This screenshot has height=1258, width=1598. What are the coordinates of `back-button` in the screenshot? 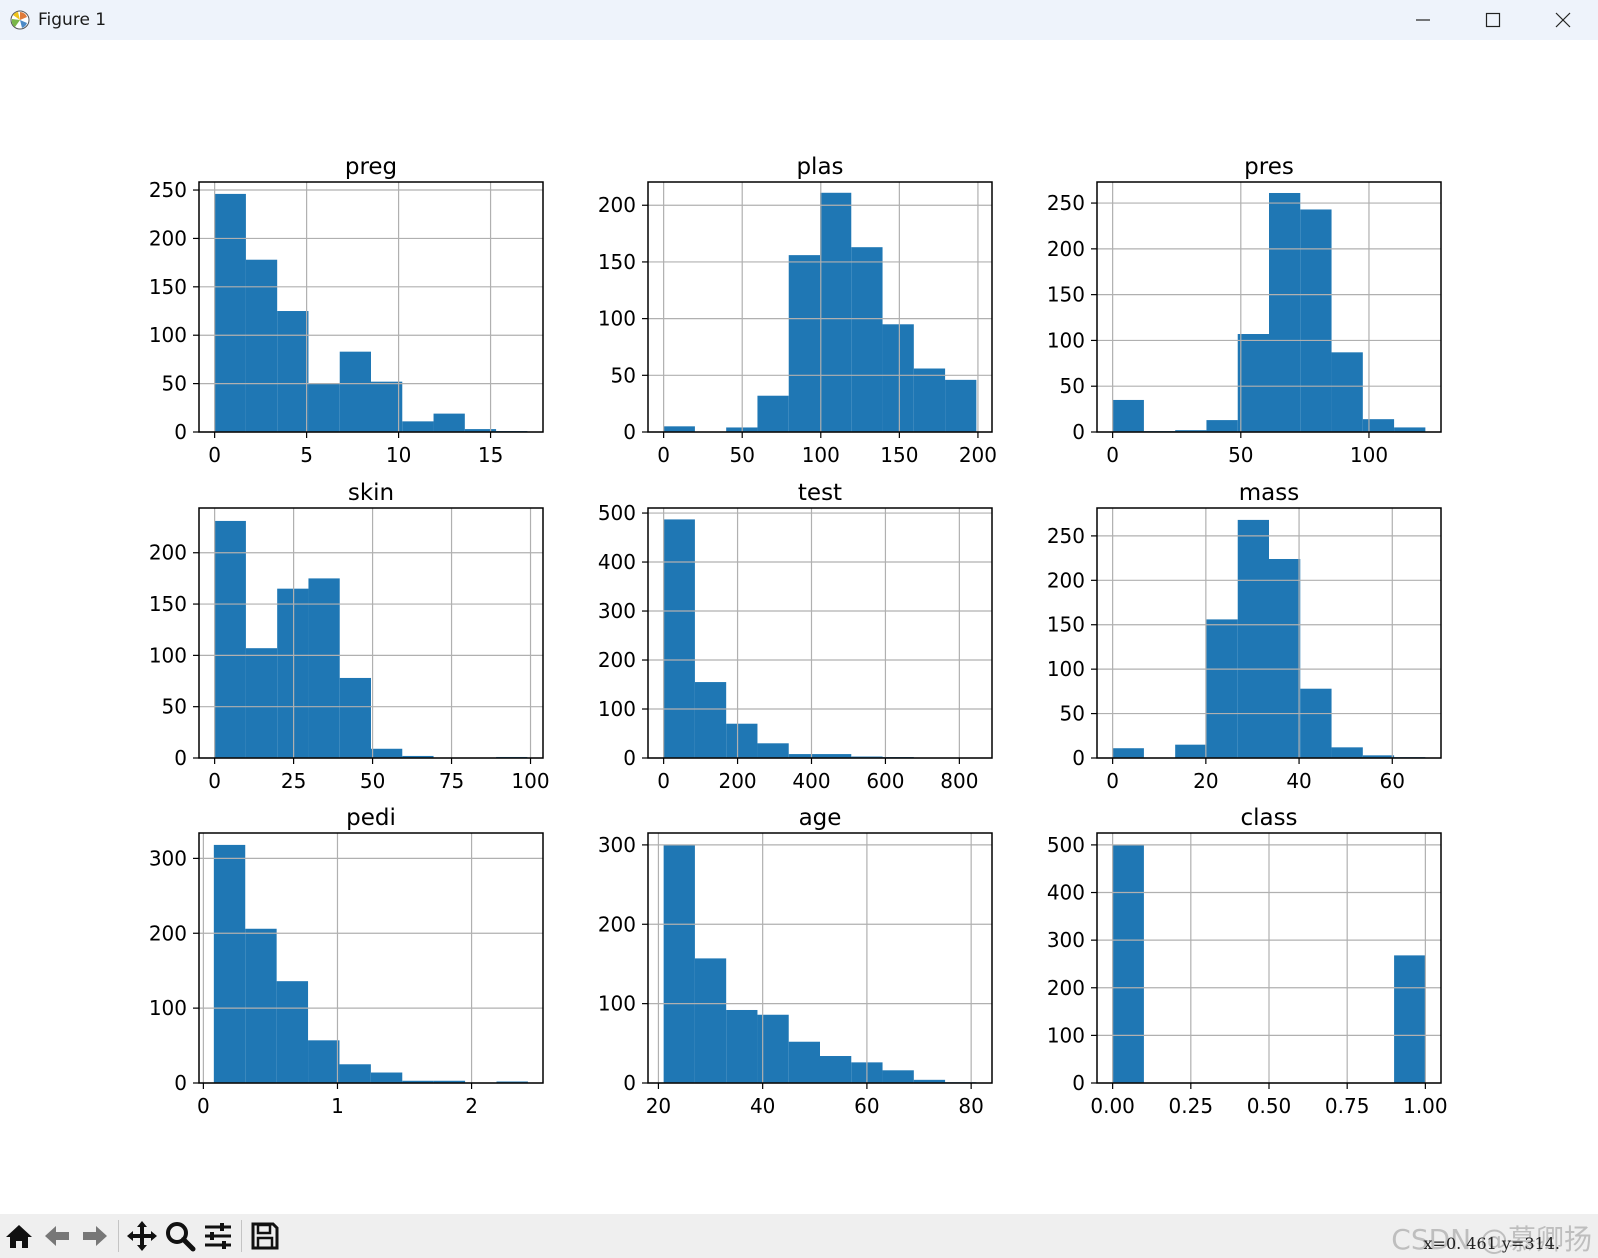 It's located at (57, 1236).